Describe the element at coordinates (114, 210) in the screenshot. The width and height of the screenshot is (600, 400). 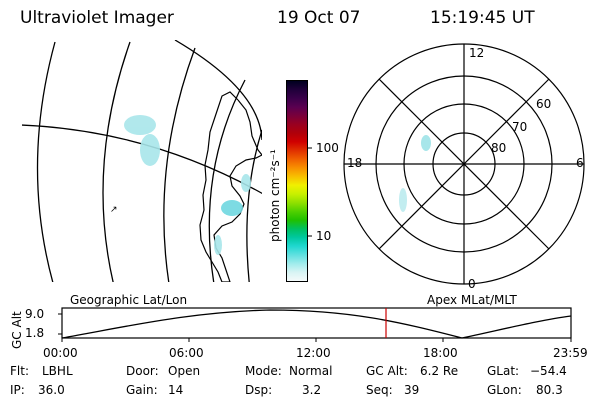
I see `map-marker: ↗` at that location.